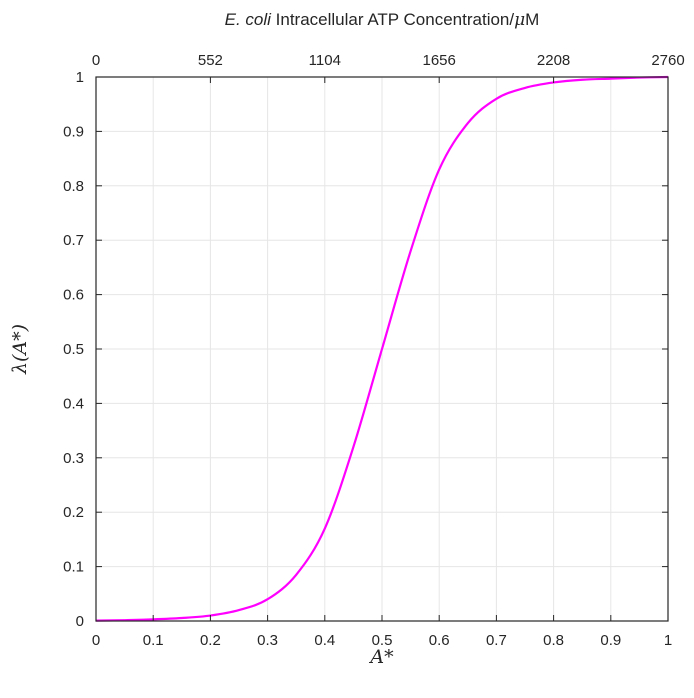  Describe the element at coordinates (96, 60) in the screenshot. I see `top-tick-label: 0` at that location.